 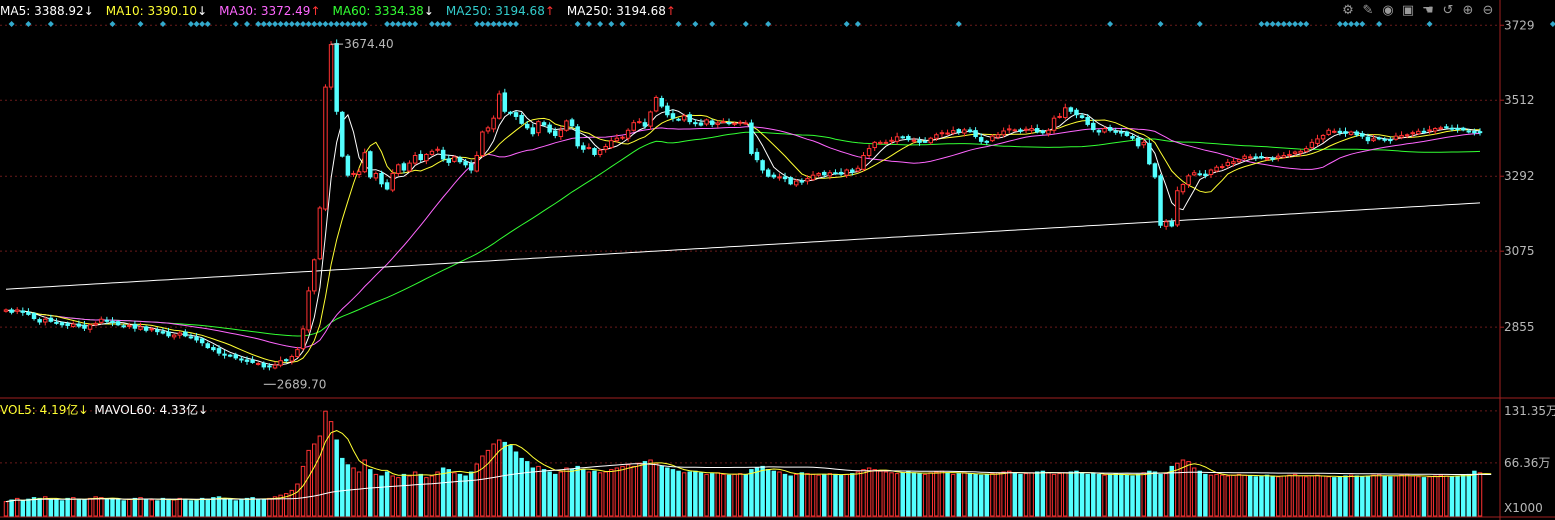 I want to click on eye-icon: ◉, so click(x=1388, y=10).